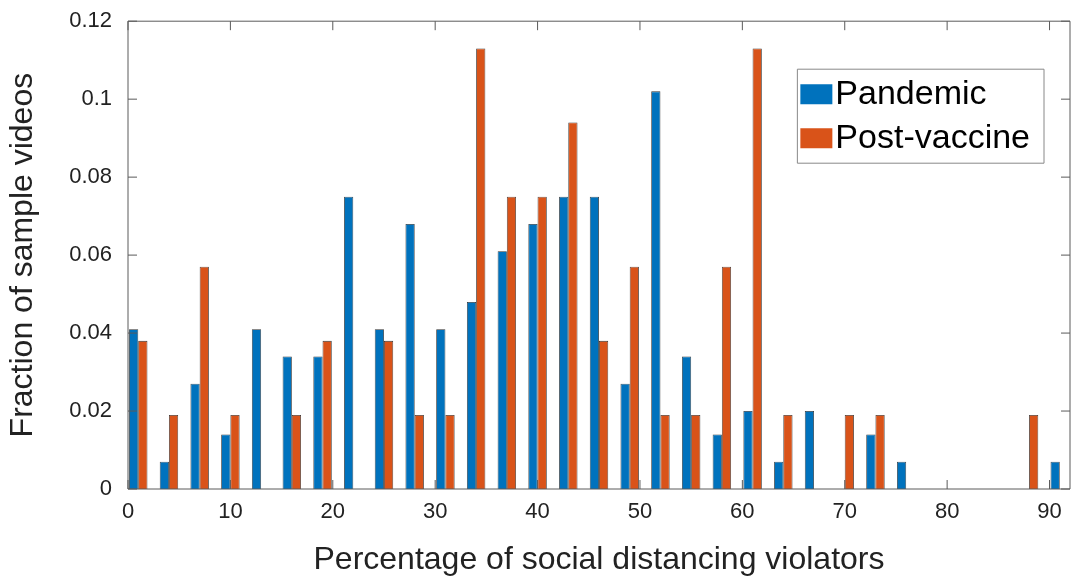 The width and height of the screenshot is (1074, 583). What do you see at coordinates (333, 511) in the screenshot?
I see `x-tick-label: 20` at bounding box center [333, 511].